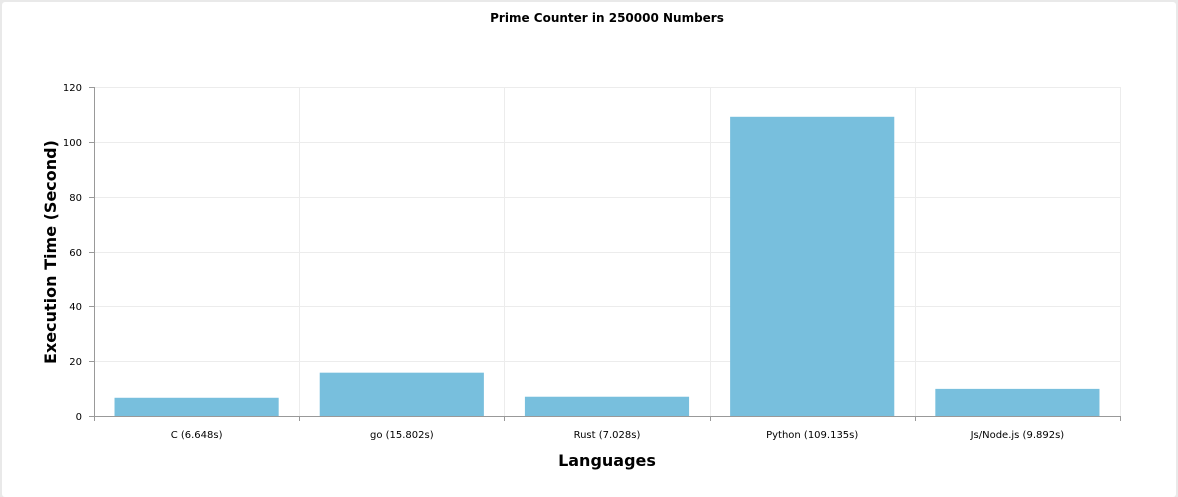 This screenshot has height=497, width=1178. I want to click on x-tick-label: Rust (7.028s), so click(607, 435).